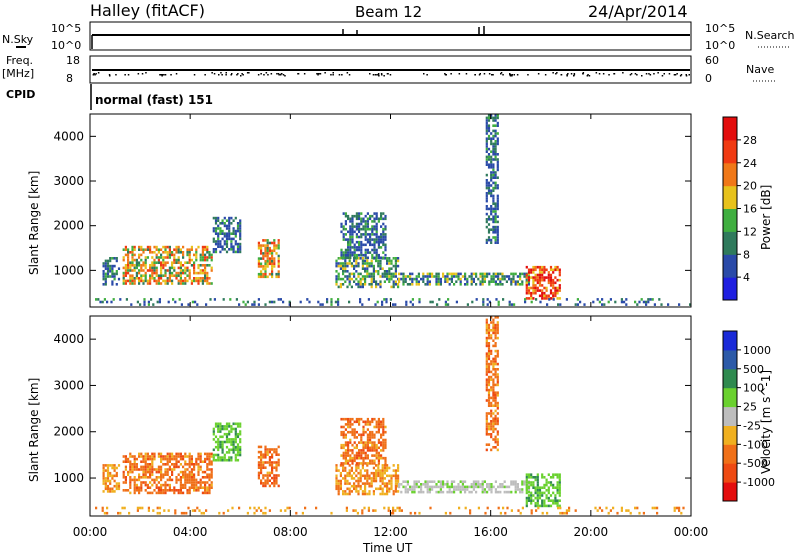 The height and width of the screenshot is (554, 800). What do you see at coordinates (759, 482) in the screenshot?
I see `colorbar-tick-label: -1000` at bounding box center [759, 482].